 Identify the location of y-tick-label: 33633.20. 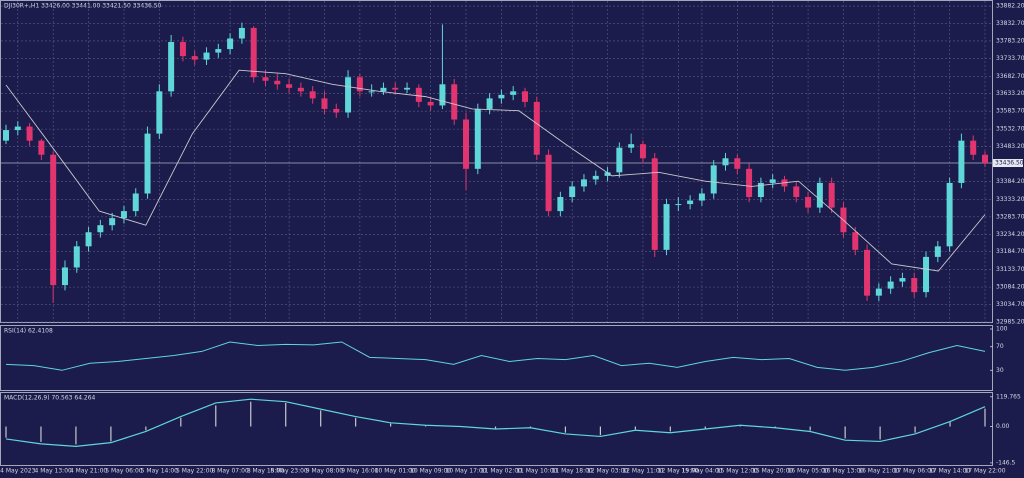
(1010, 93).